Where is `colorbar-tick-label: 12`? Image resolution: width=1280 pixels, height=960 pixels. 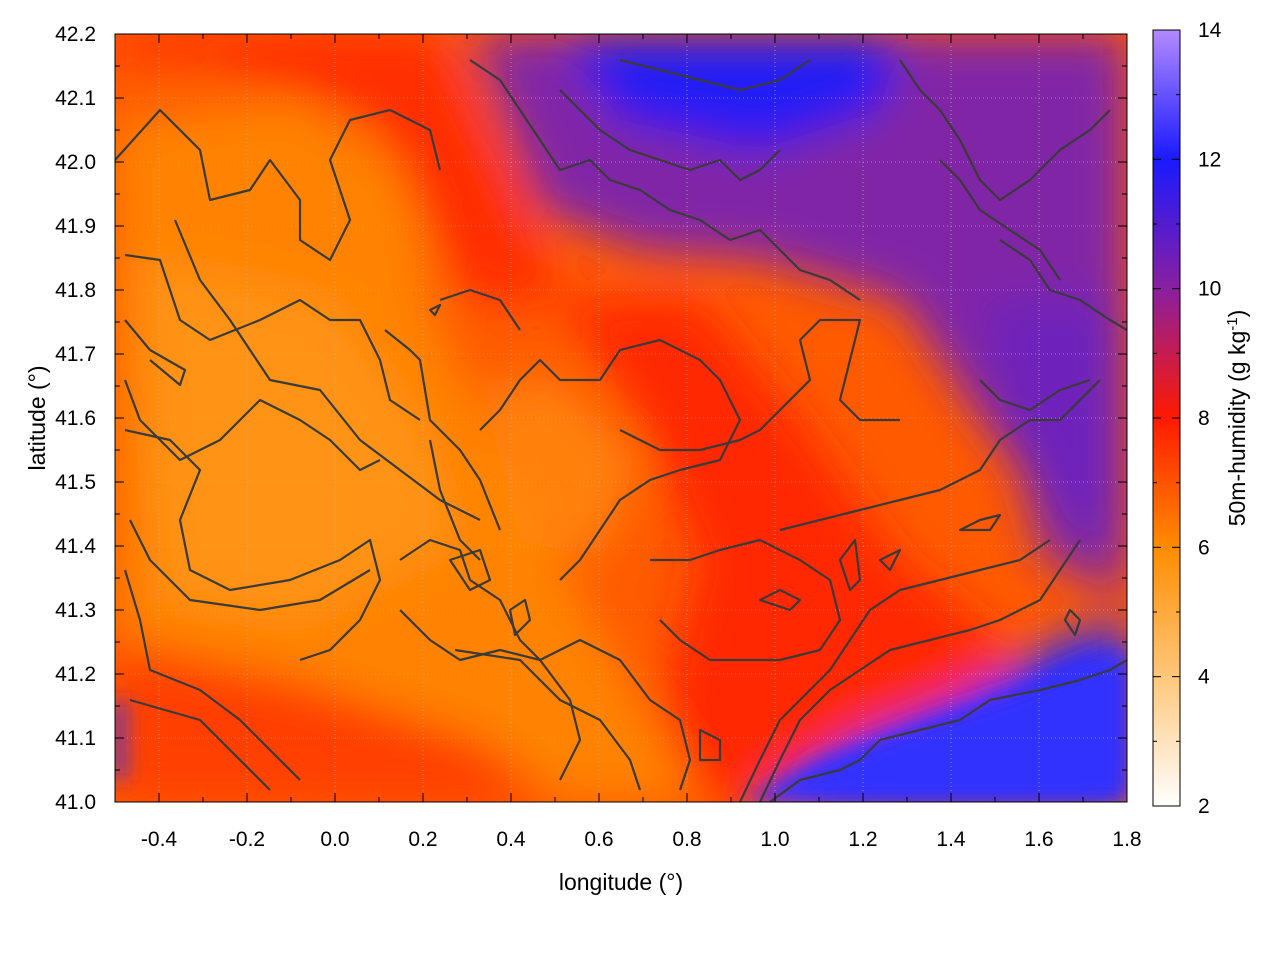 colorbar-tick-label: 12 is located at coordinates (1209, 159).